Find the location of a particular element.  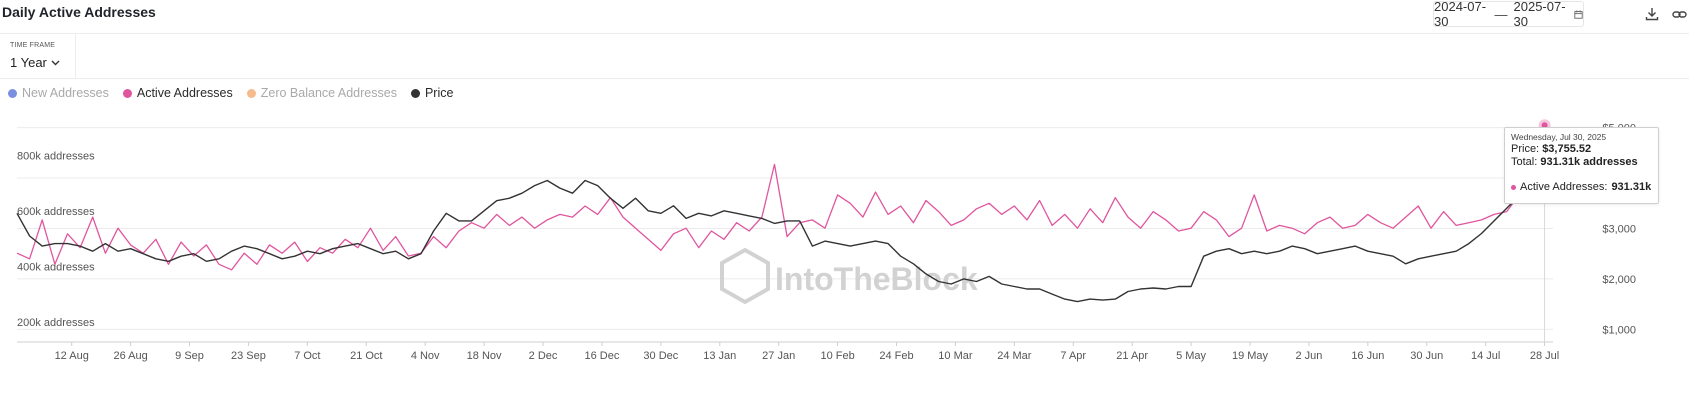

date-start: 2024-07-30 is located at coordinates (1460, 14).